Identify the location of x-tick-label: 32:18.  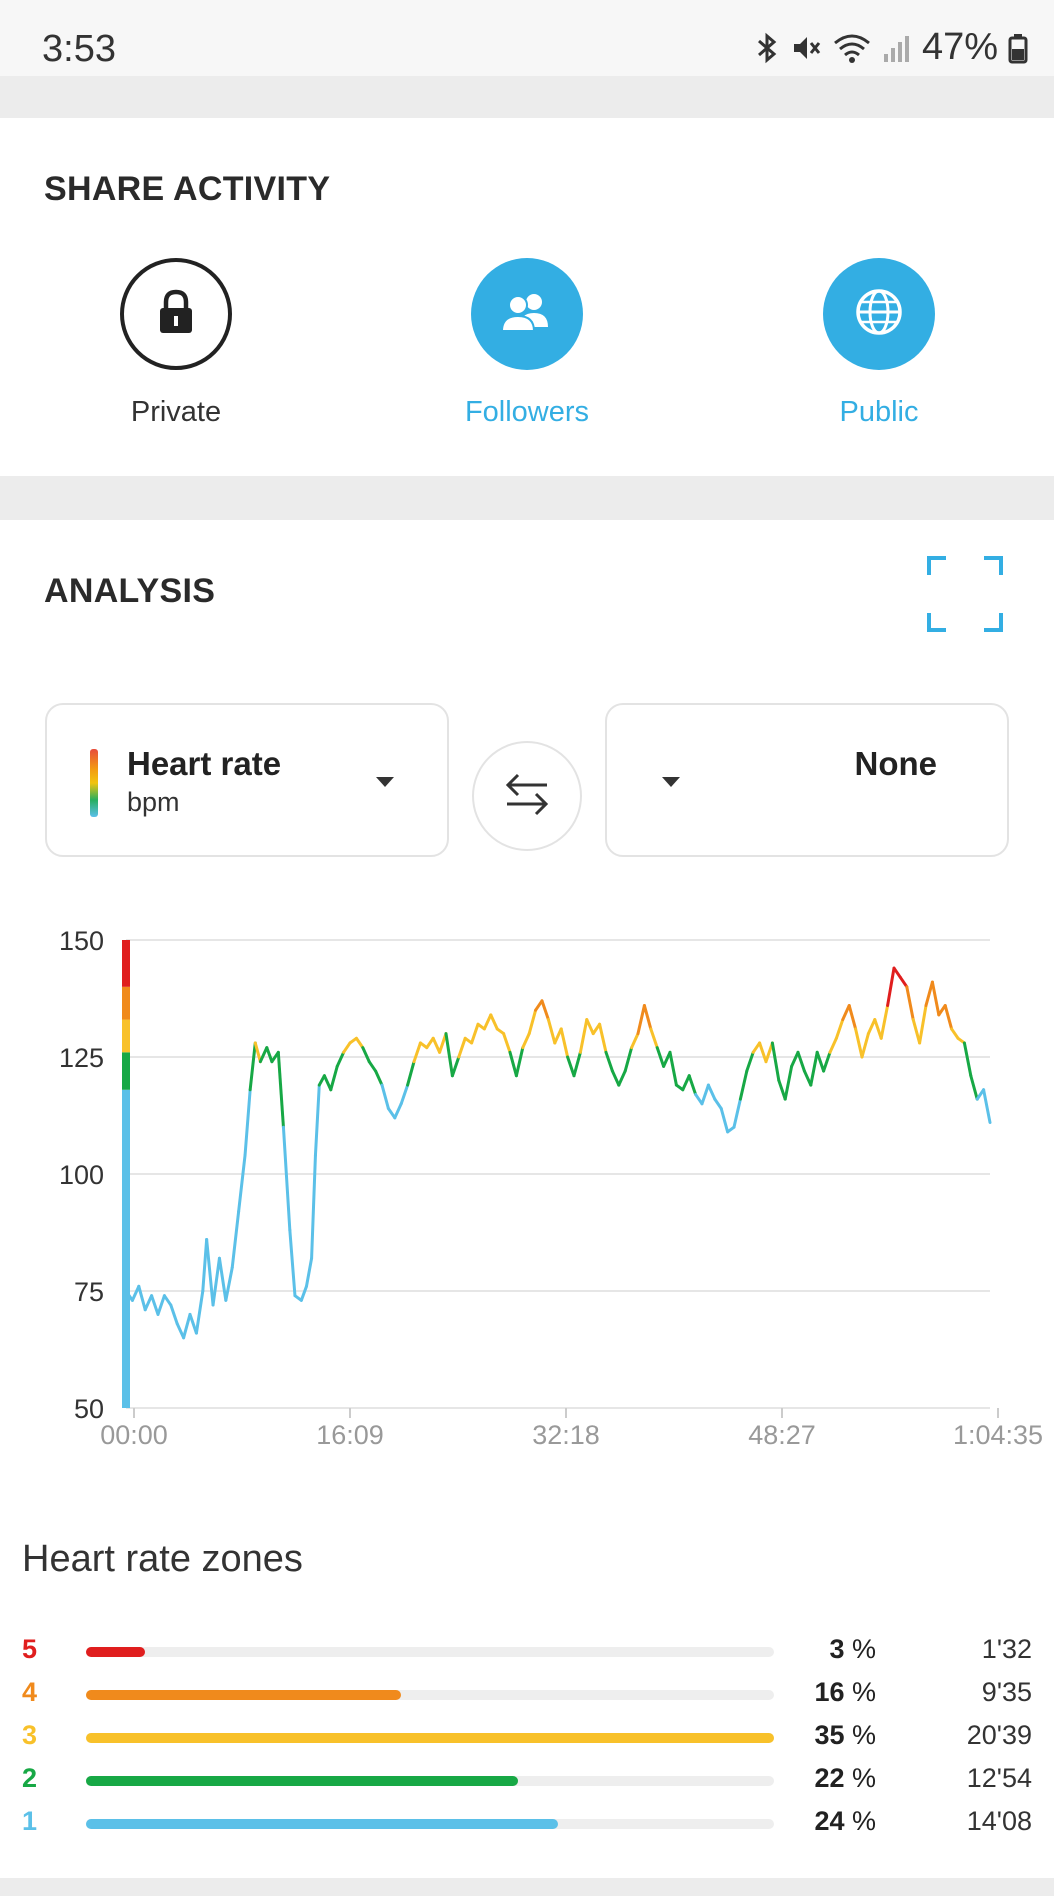
(566, 1435).